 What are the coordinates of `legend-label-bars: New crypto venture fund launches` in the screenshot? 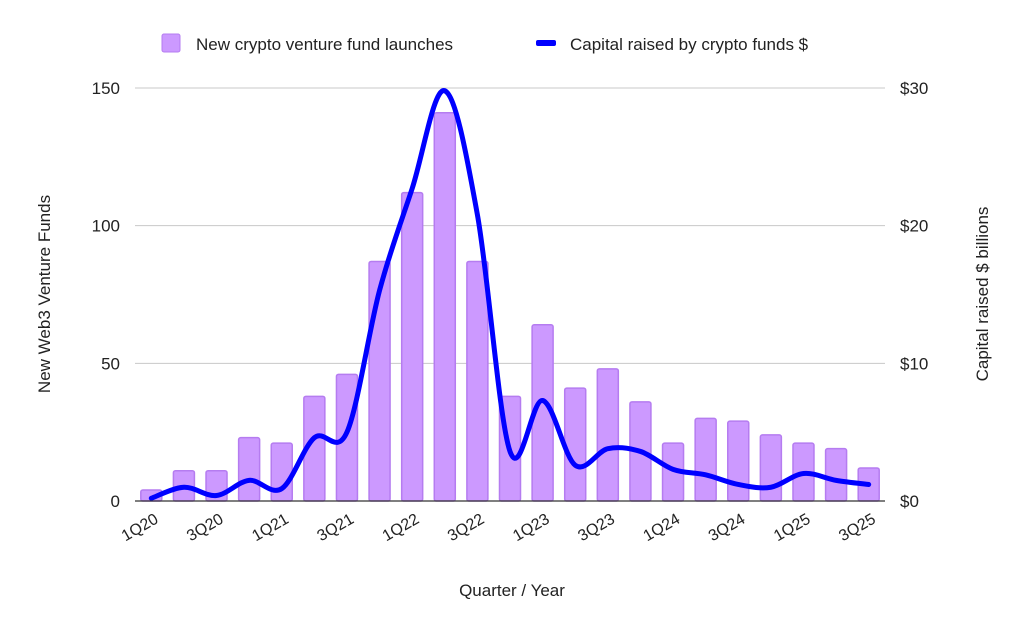 It's located at (324, 44).